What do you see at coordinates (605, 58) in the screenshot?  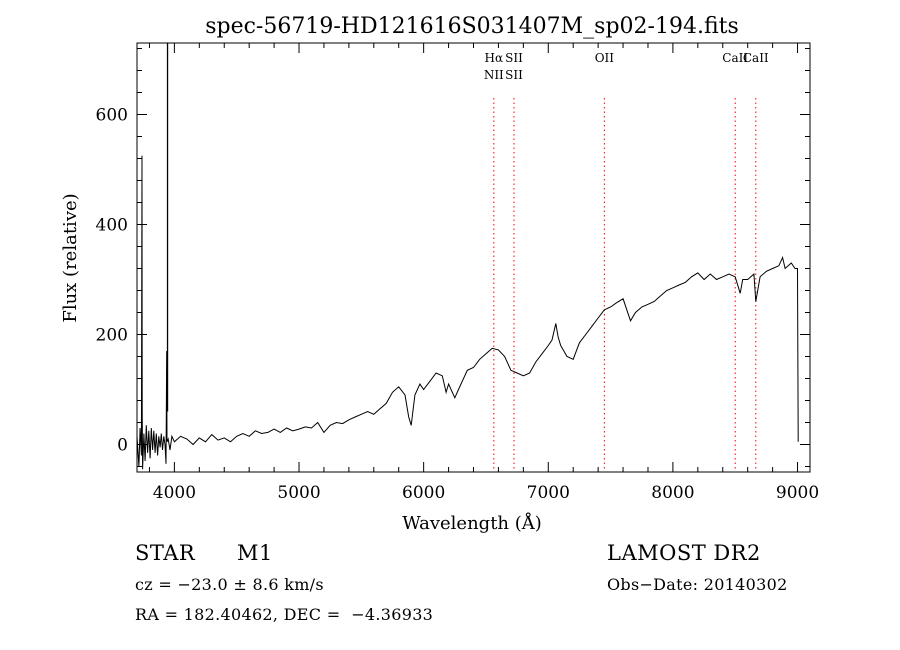 I see `spectral-line-label: OII` at bounding box center [605, 58].